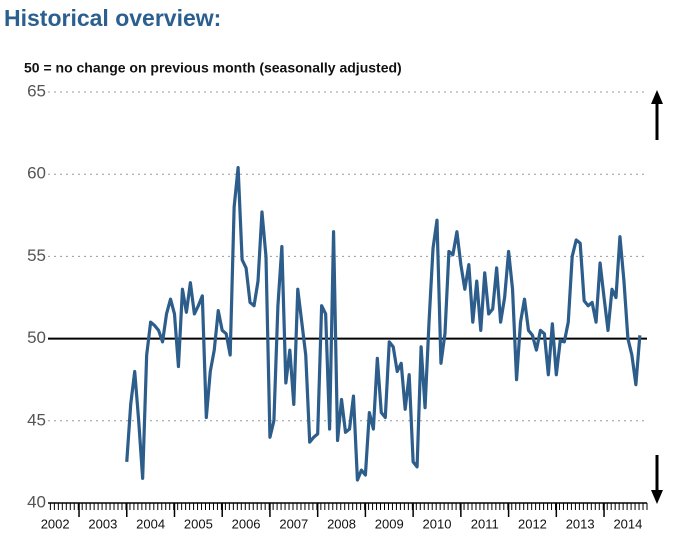 Image resolution: width=681 pixels, height=545 pixels. Describe the element at coordinates (532, 523) in the screenshot. I see `x-tick-label: 2012` at that location.